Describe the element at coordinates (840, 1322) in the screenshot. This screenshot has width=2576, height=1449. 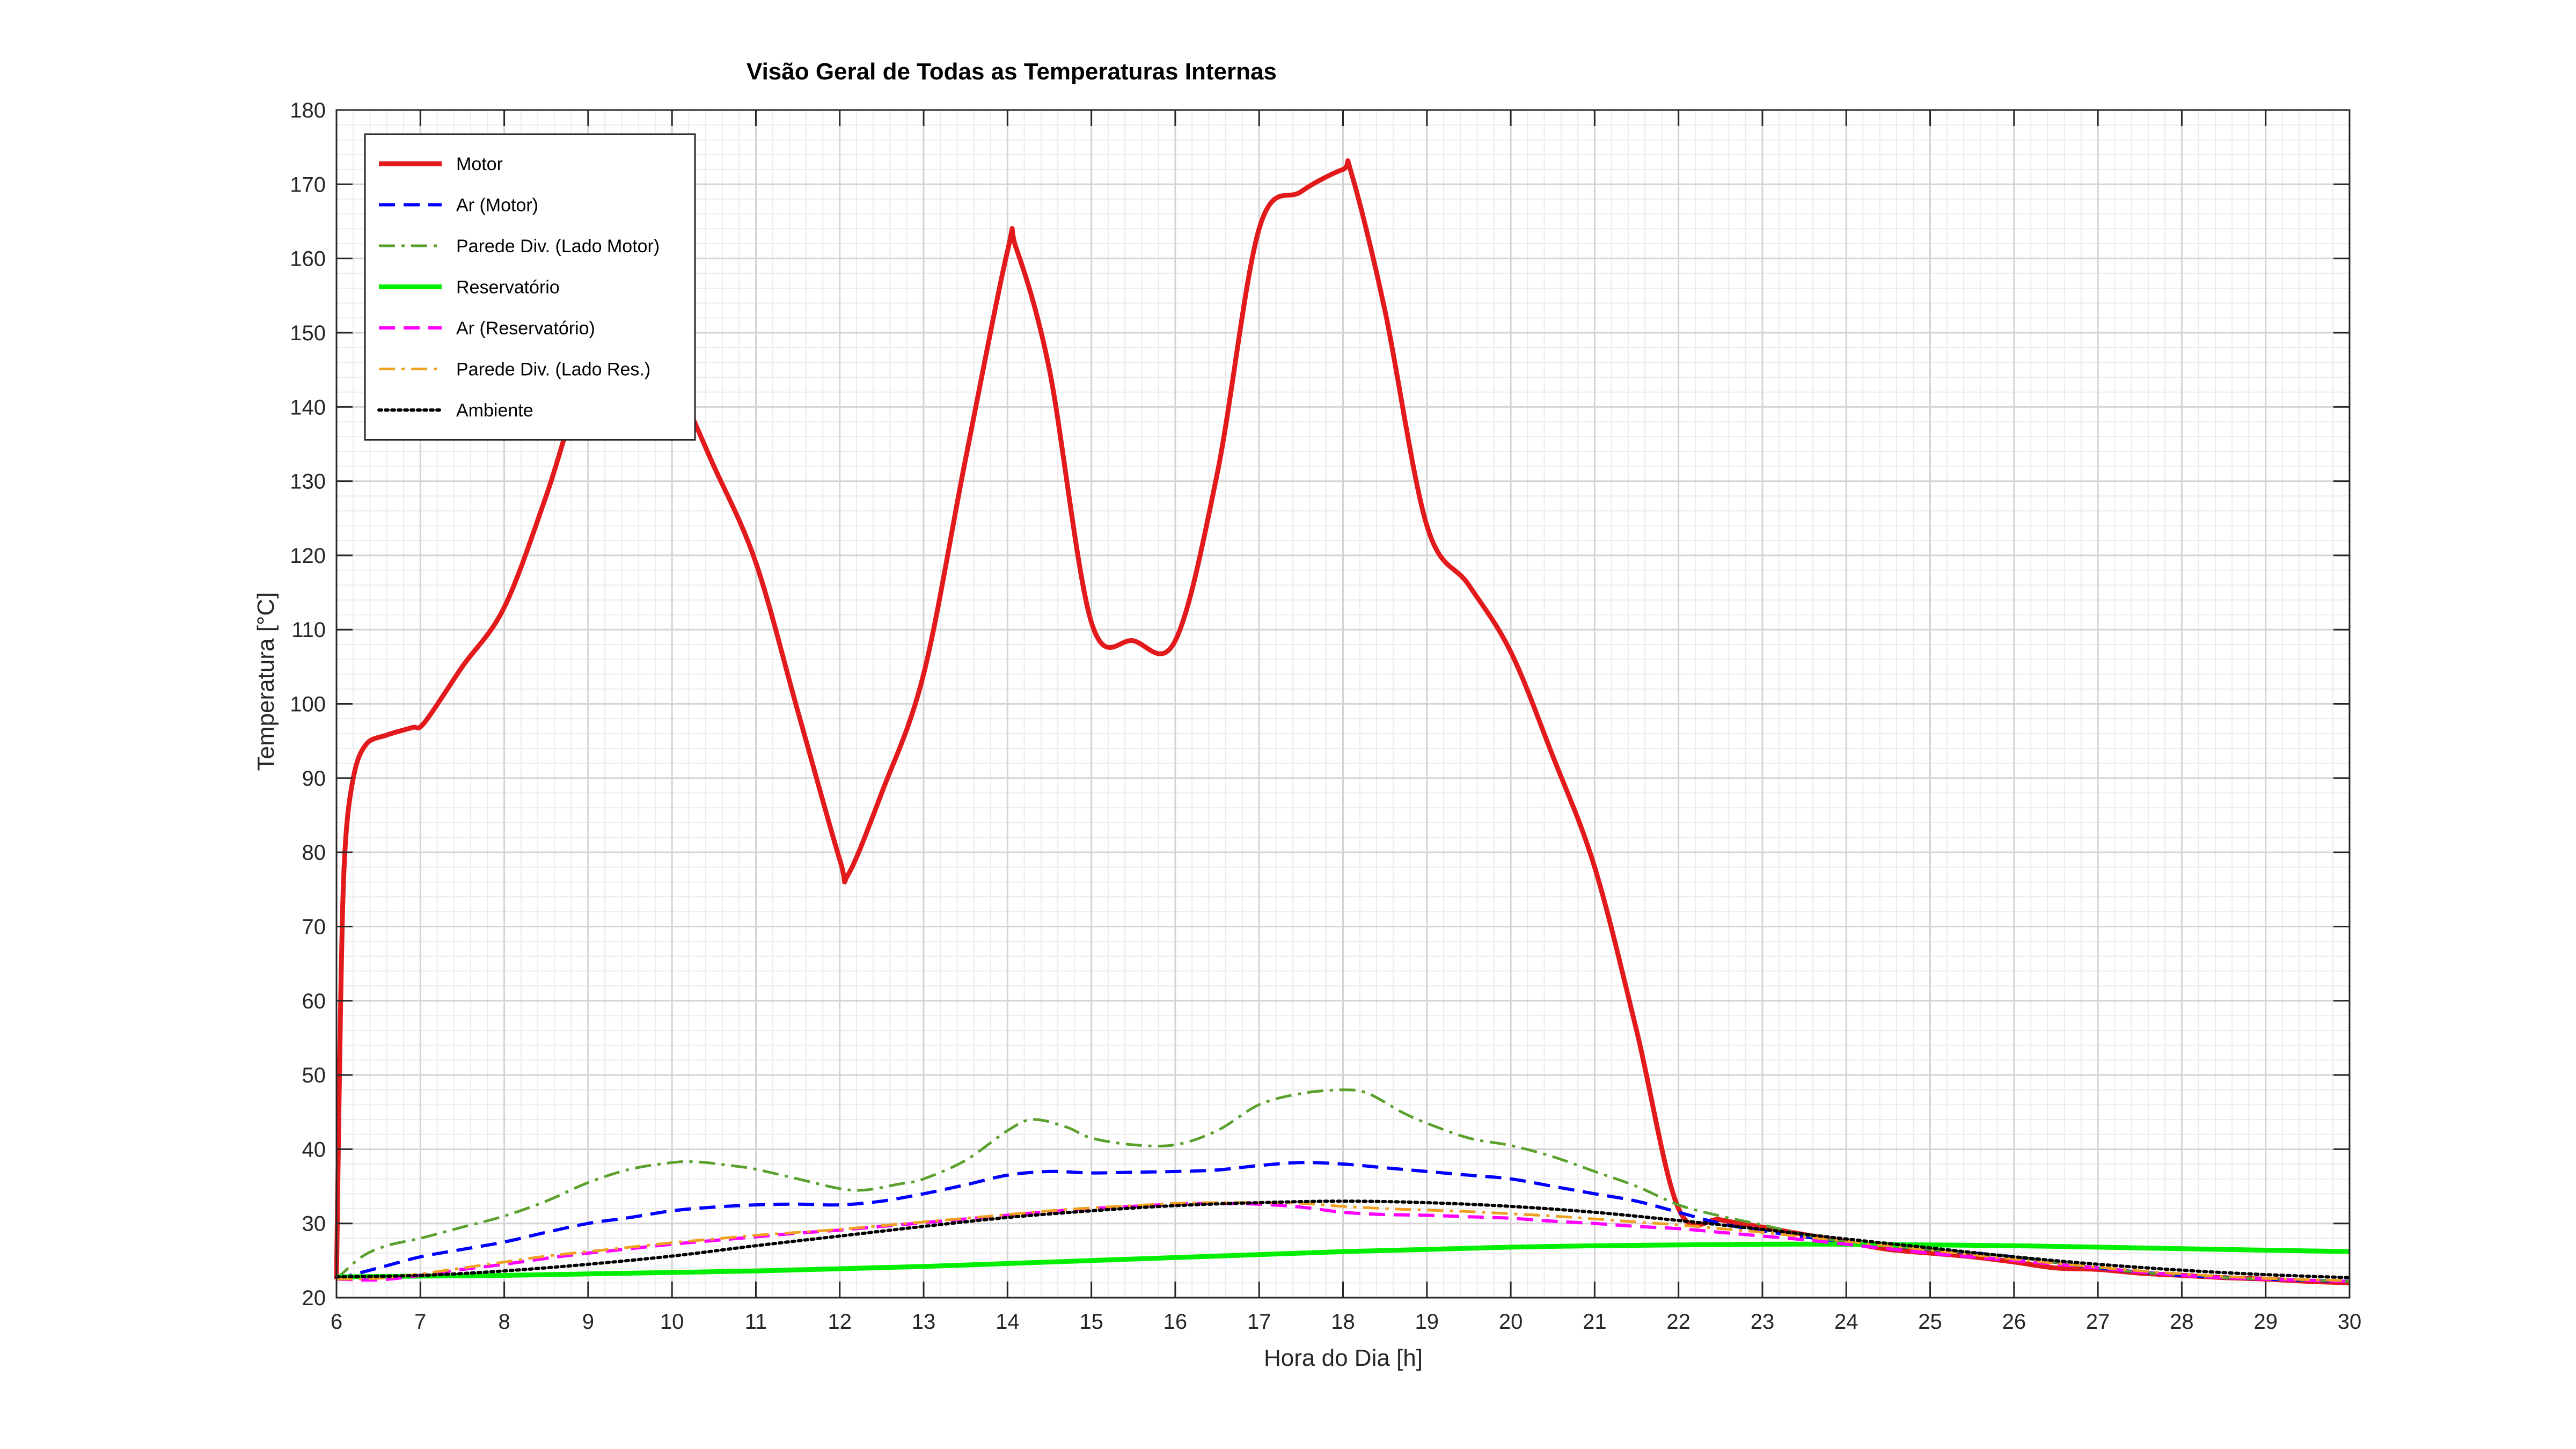
I see `x-tick-label: 12` at that location.